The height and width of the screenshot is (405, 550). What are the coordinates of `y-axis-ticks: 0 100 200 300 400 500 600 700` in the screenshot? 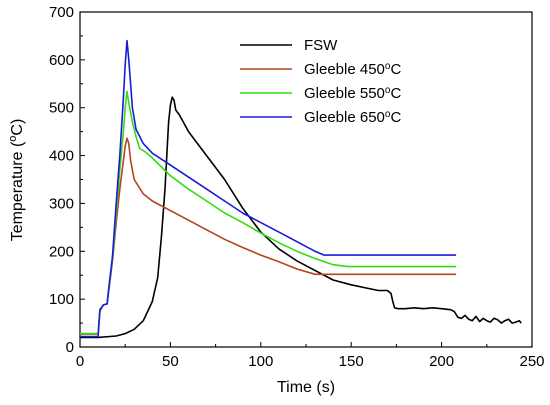 It's located at (67, 180).